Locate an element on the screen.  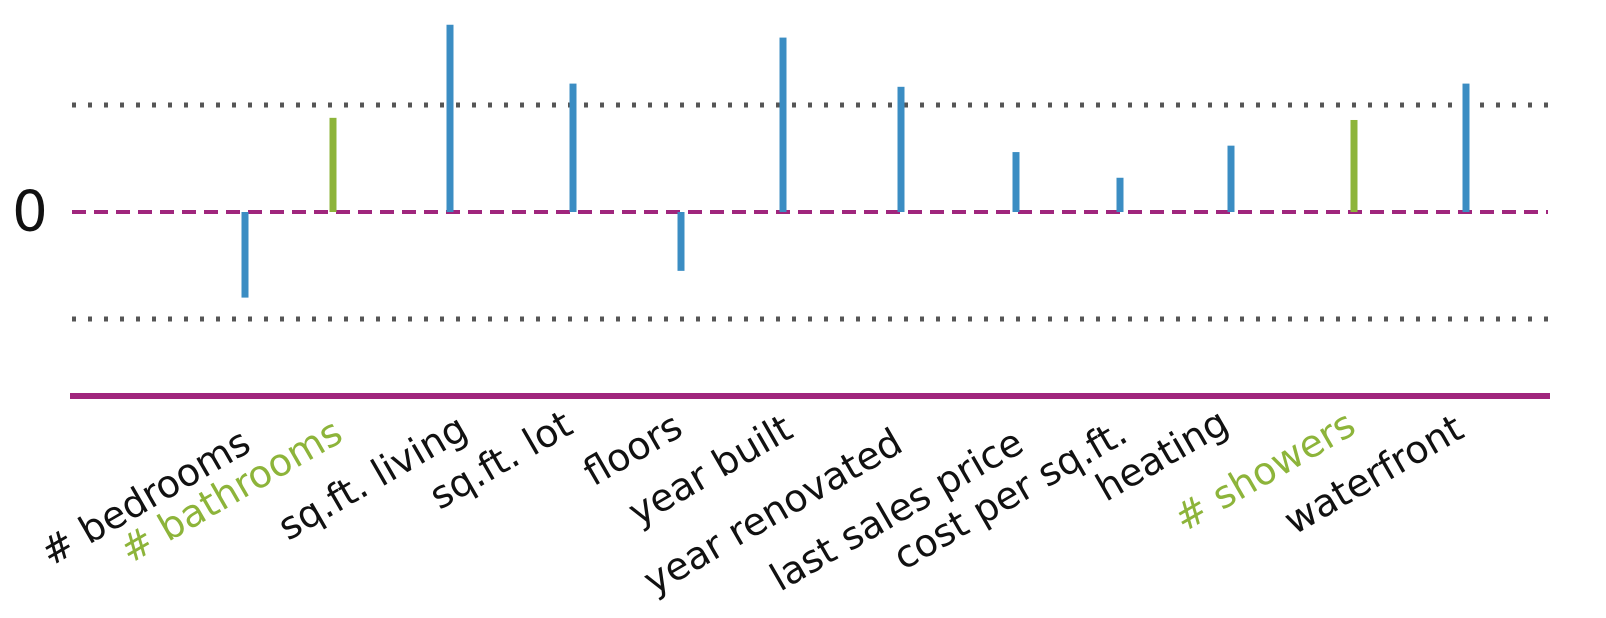
y-tick-label-zero: 0 is located at coordinates (30, 212).